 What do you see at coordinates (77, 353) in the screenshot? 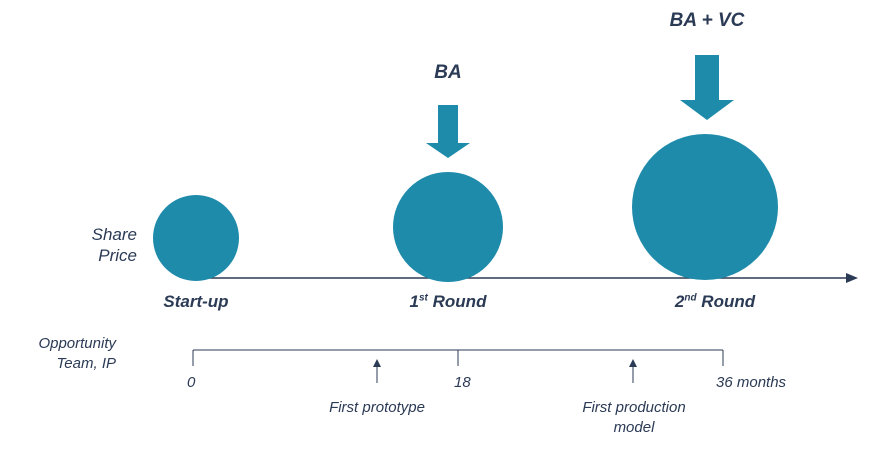
I see `opportunity-team-label: Opportunity Team, IP` at bounding box center [77, 353].